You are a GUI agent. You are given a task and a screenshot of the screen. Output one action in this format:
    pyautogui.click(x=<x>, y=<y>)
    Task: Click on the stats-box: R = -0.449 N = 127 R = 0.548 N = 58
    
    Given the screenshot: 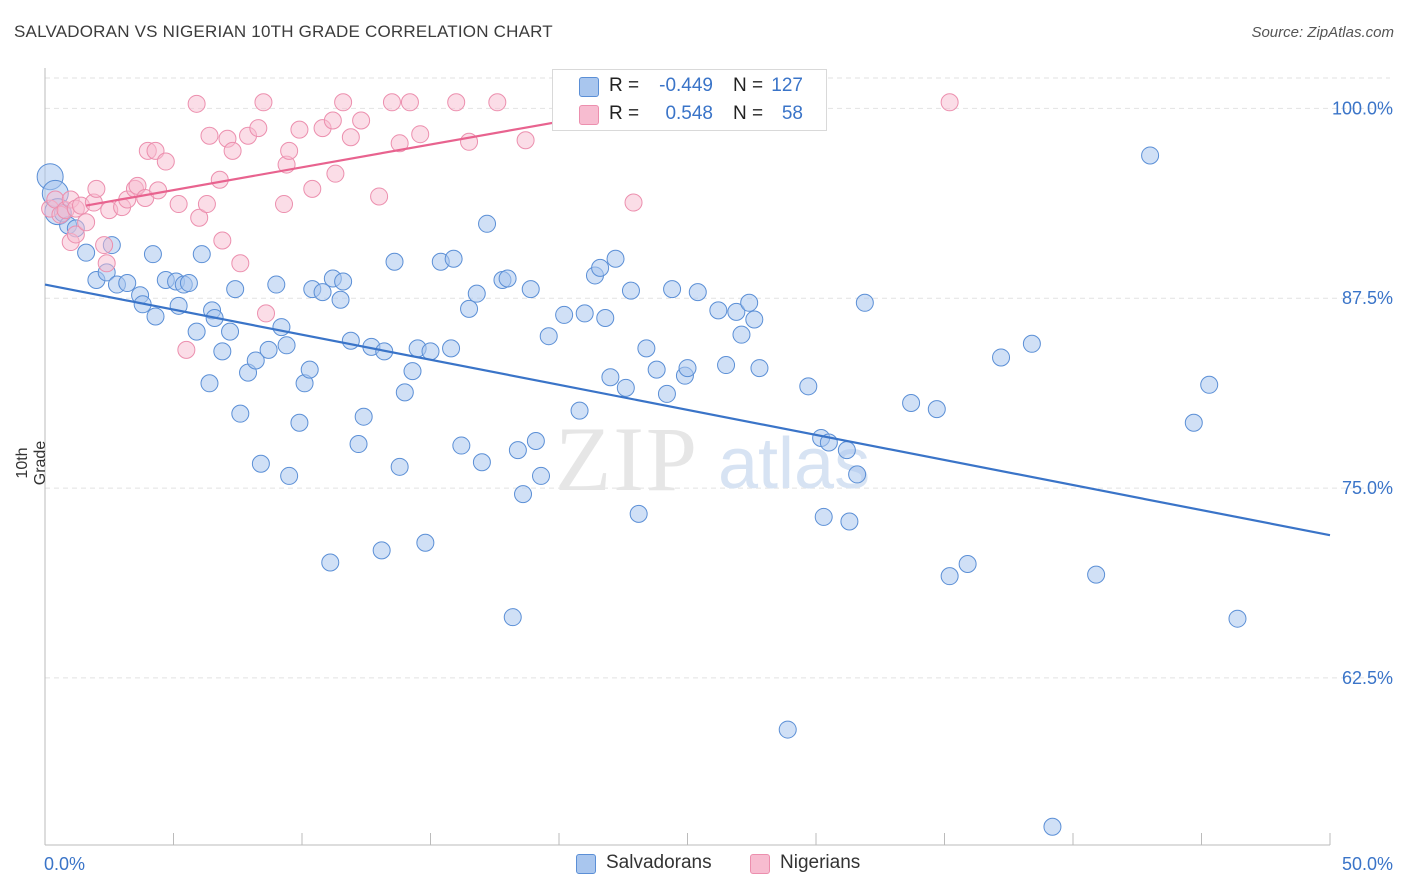 What is the action you would take?
    pyautogui.click(x=689, y=100)
    